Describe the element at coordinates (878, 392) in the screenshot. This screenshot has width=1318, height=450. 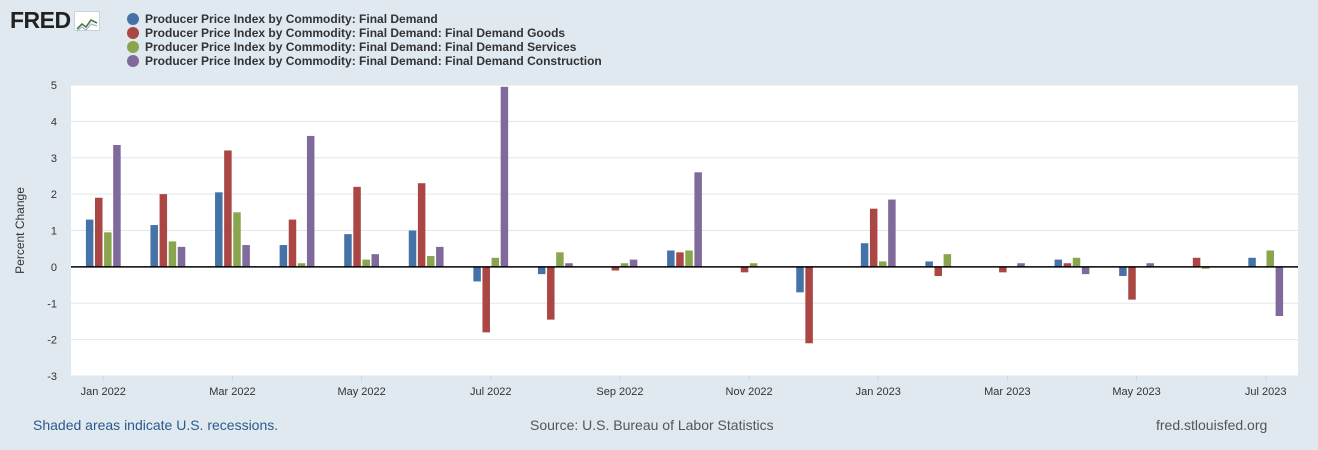
I see `x-tick-label: Jan 2023` at that location.